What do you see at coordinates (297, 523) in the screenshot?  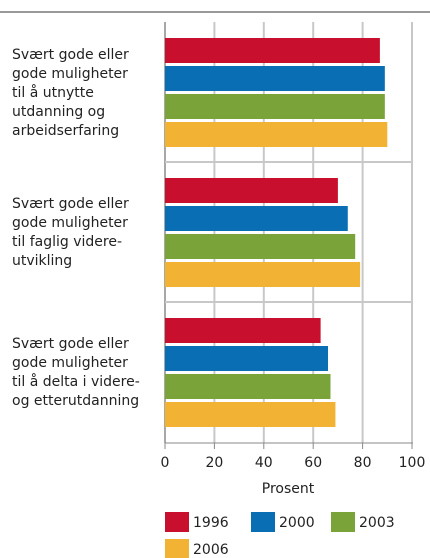 I see `legend-label: 2000` at bounding box center [297, 523].